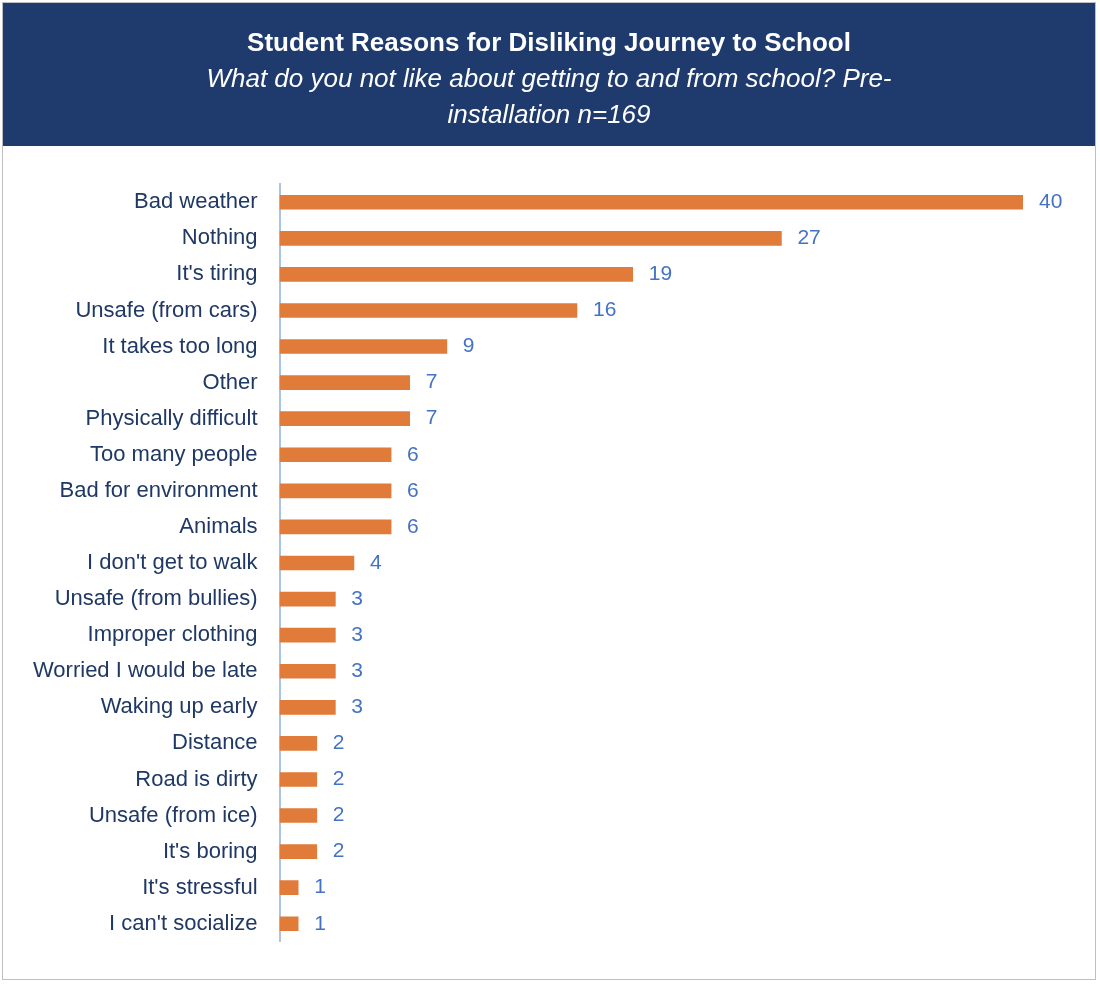 Image resolution: width=1100 pixels, height=984 pixels. Describe the element at coordinates (660, 273) in the screenshot. I see `data-label: 19` at that location.